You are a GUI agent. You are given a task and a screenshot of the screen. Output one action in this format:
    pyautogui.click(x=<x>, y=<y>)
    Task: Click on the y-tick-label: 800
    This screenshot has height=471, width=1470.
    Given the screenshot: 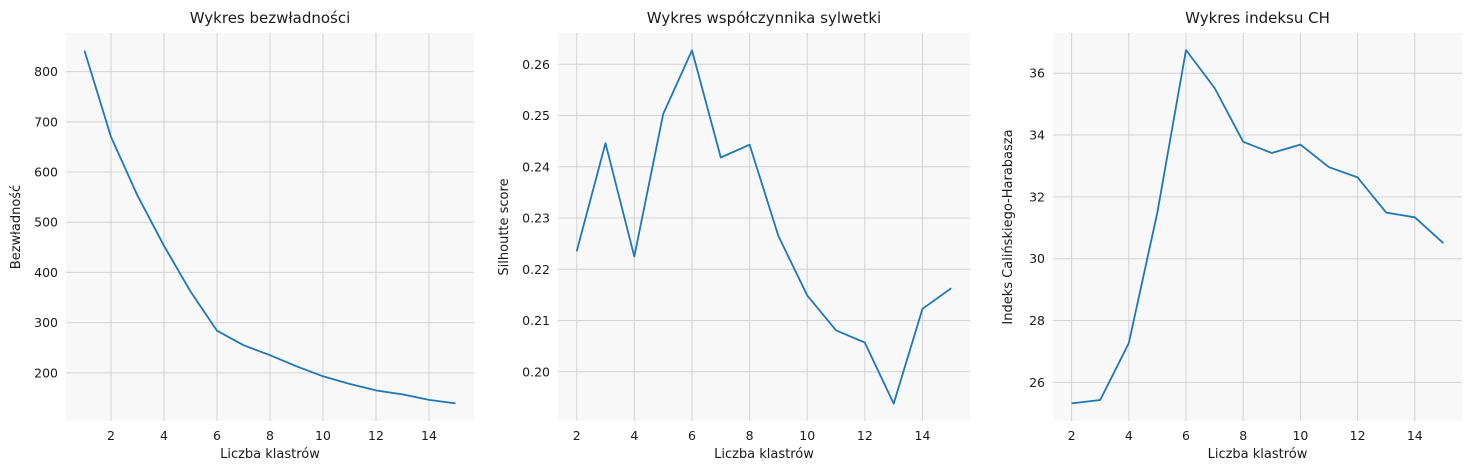 What is the action you would take?
    pyautogui.click(x=46, y=71)
    